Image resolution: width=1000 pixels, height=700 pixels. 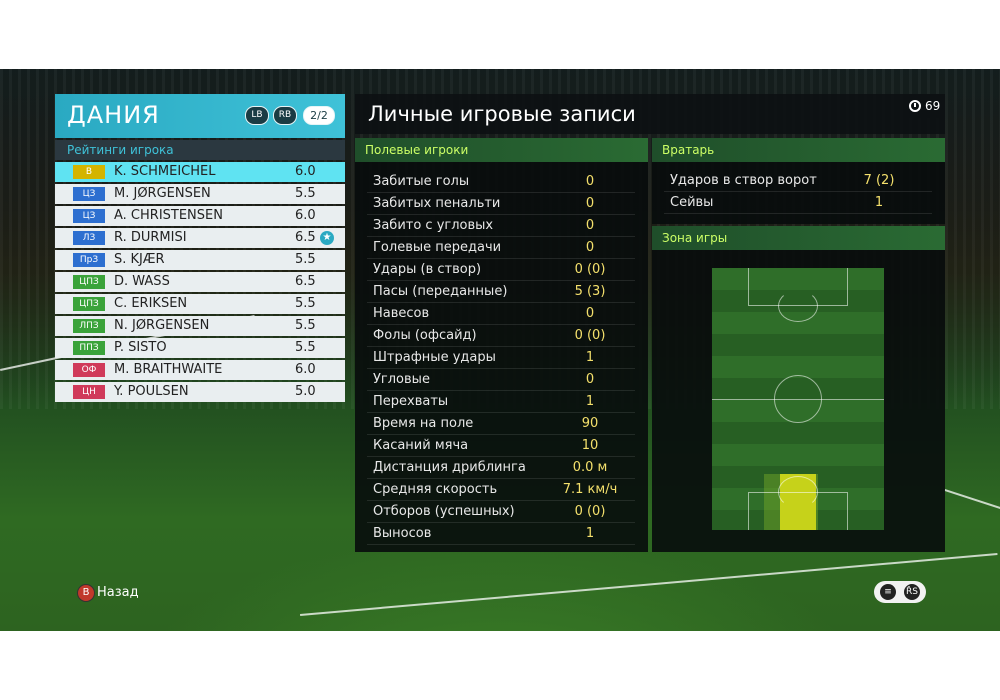 What do you see at coordinates (168, 369) in the screenshot?
I see `player-name: M. BRAITHWAITE` at bounding box center [168, 369].